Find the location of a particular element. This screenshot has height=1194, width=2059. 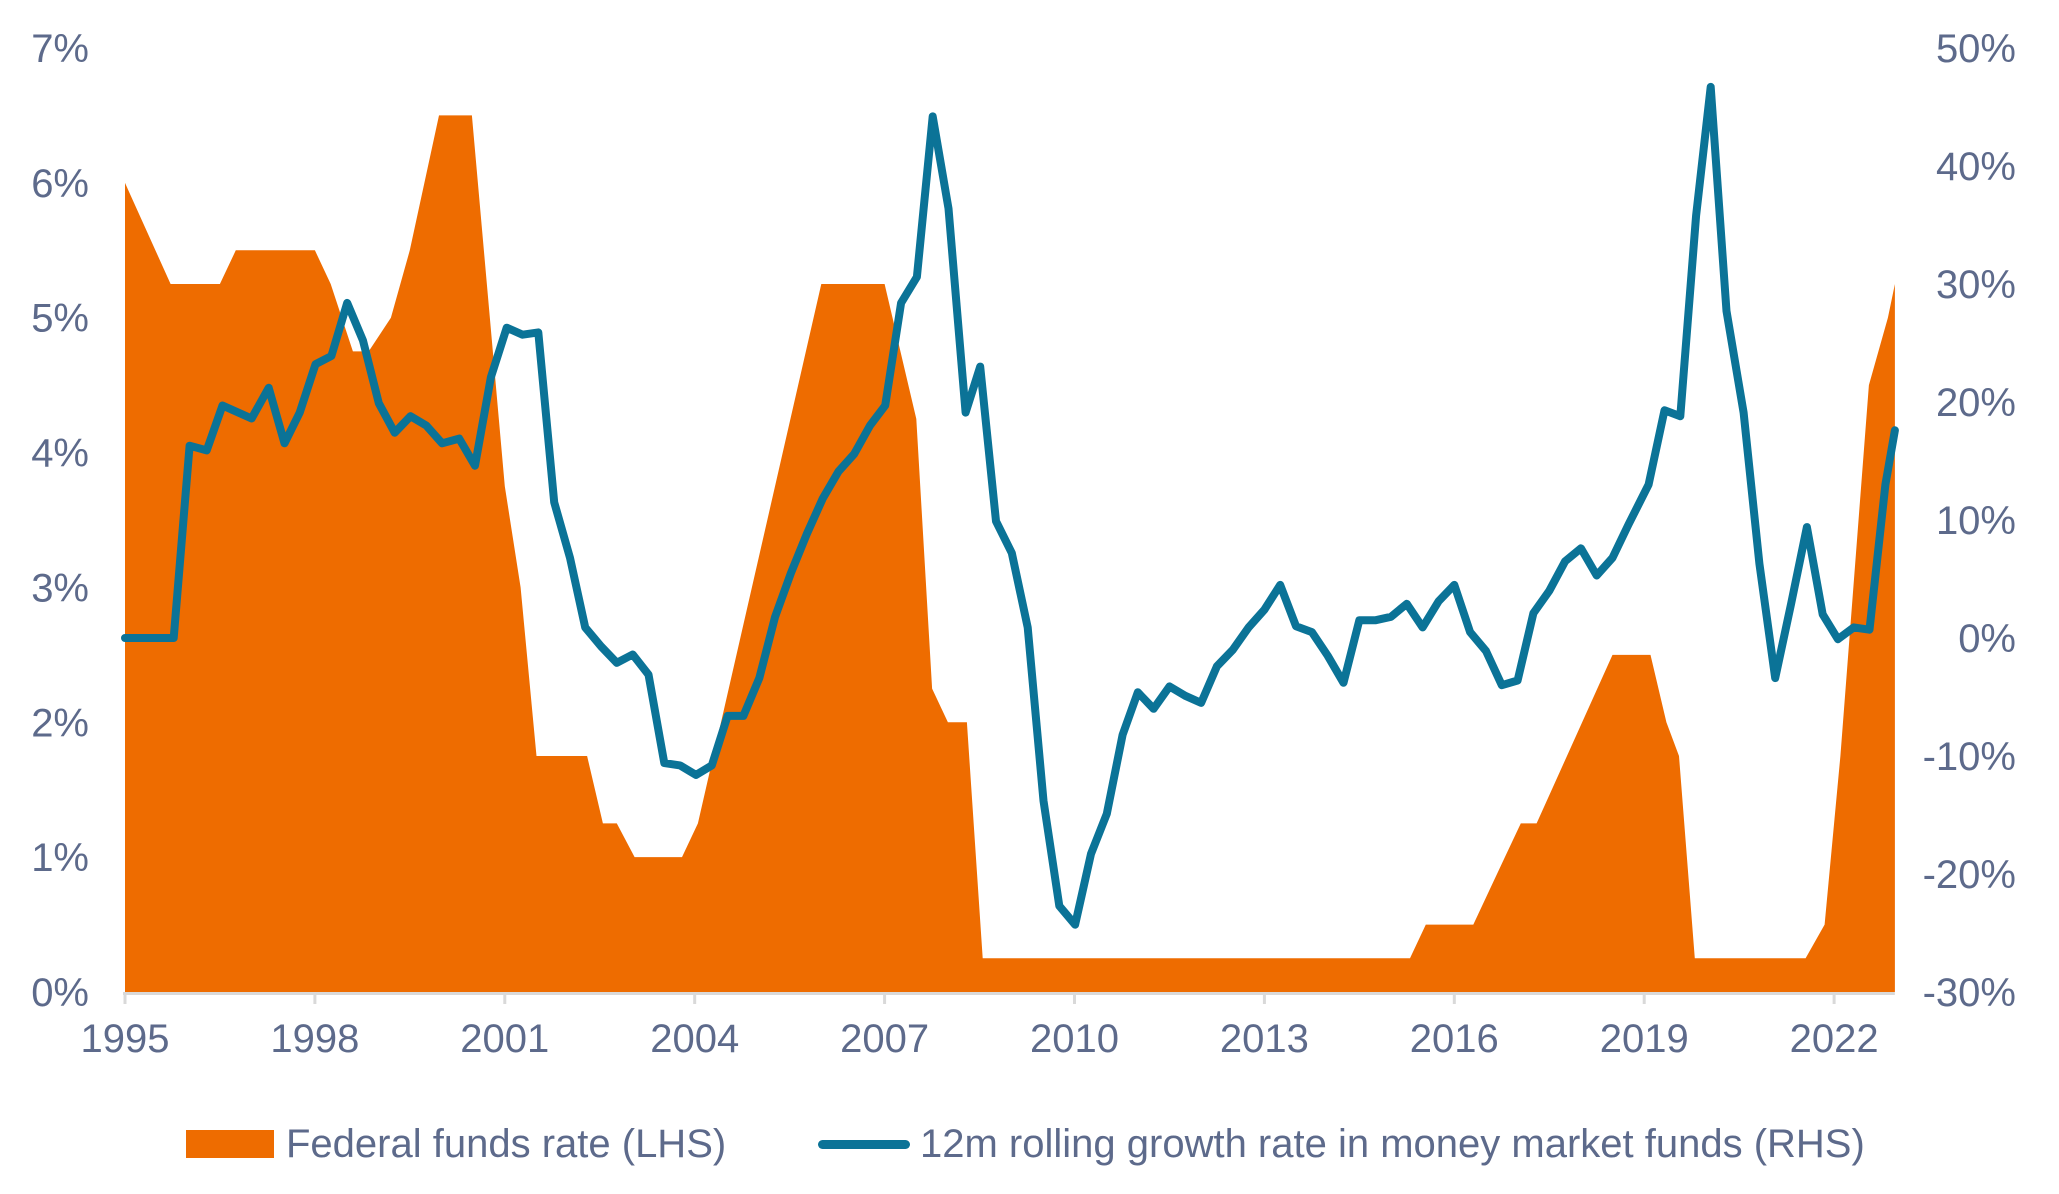

left-y-tick-label: 7% is located at coordinates (60, 49).